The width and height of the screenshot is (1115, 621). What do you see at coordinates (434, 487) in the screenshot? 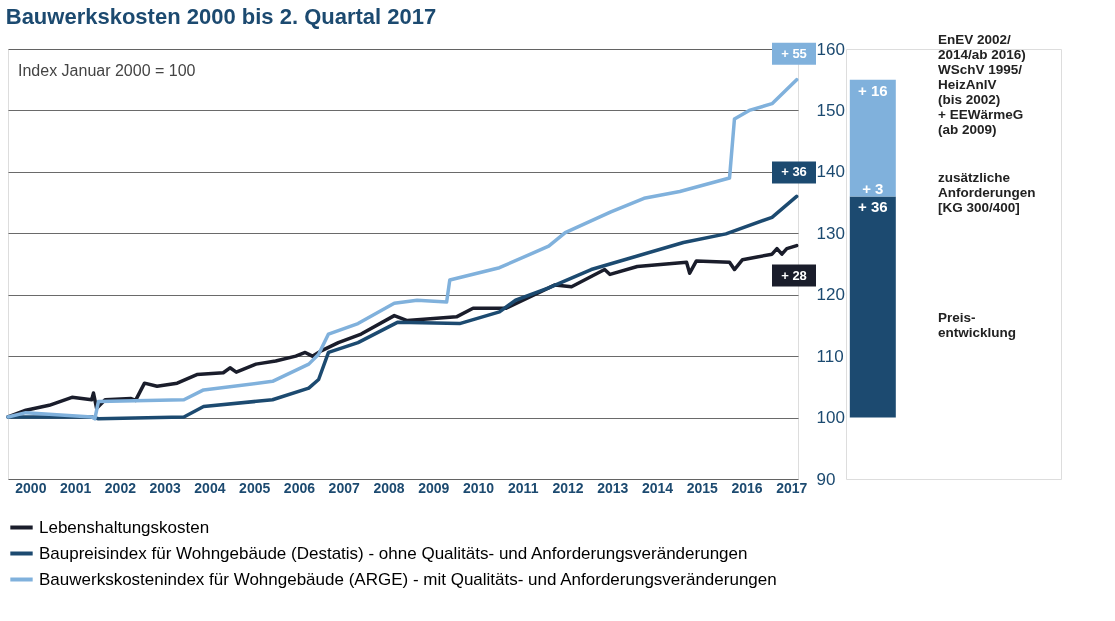
I see `x-tick-label: 2009` at bounding box center [434, 487].